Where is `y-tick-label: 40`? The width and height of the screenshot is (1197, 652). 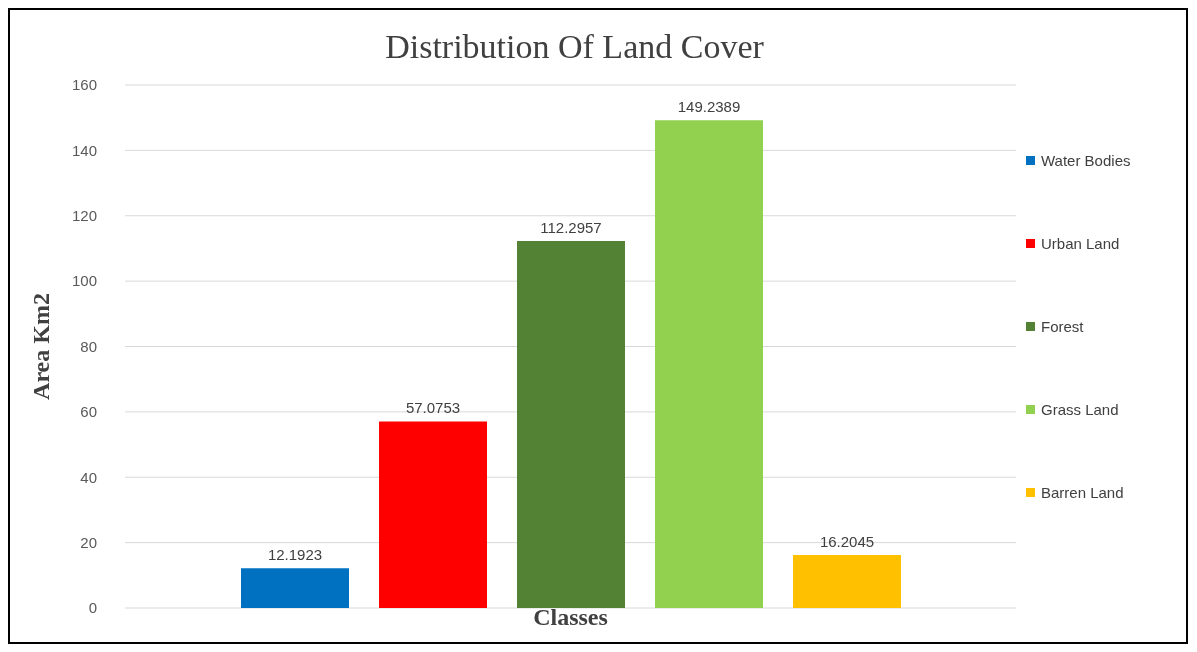
y-tick-label: 40 is located at coordinates (88, 477).